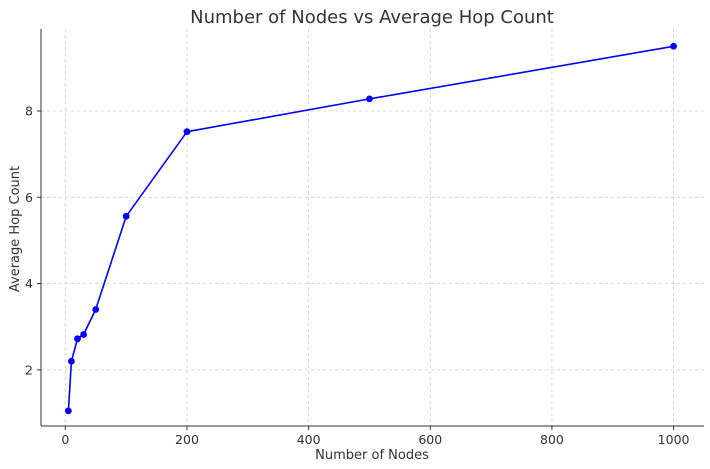 The height and width of the screenshot is (469, 710). I want to click on x-tick-label: 400, so click(309, 439).